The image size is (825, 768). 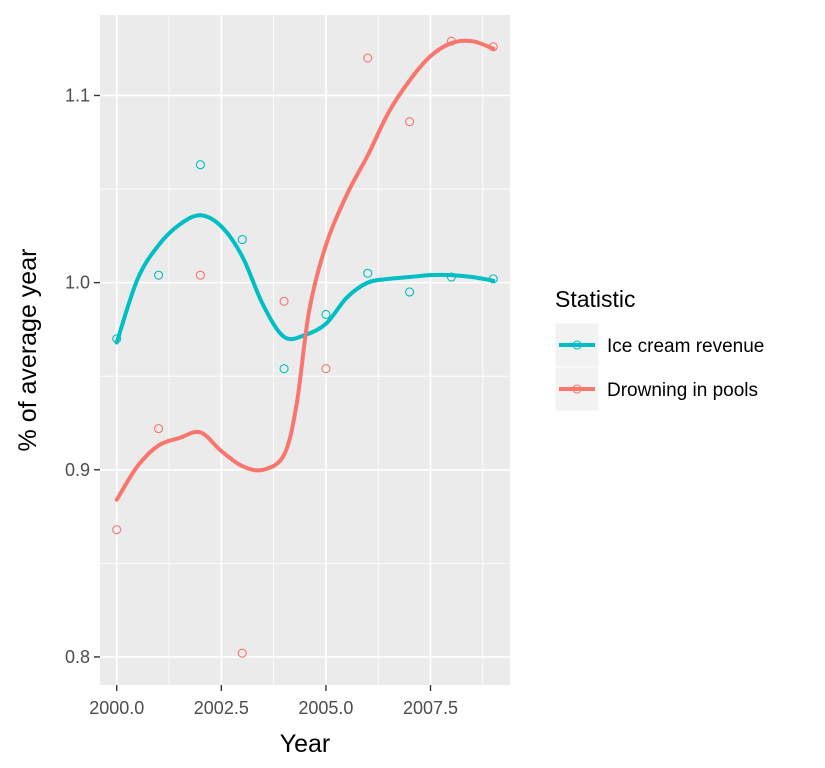 What do you see at coordinates (77, 470) in the screenshot?
I see `y-tick-label: 0.9` at bounding box center [77, 470].